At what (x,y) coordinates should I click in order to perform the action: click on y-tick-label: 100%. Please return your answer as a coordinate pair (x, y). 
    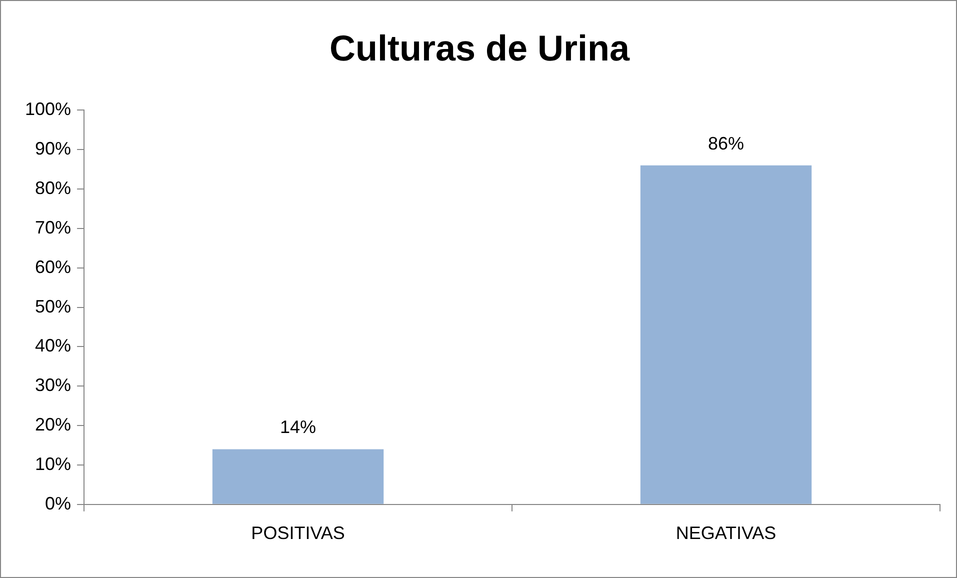
    Looking at the image, I should click on (48, 109).